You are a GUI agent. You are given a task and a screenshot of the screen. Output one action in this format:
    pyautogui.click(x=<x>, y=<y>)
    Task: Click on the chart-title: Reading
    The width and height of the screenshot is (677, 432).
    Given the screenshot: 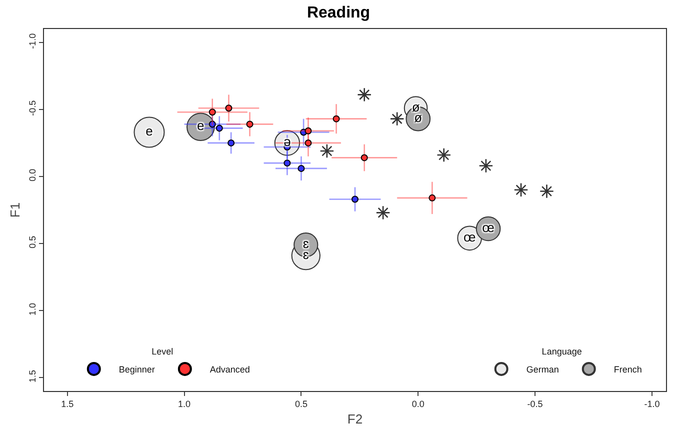 What is the action you would take?
    pyautogui.click(x=338, y=13)
    